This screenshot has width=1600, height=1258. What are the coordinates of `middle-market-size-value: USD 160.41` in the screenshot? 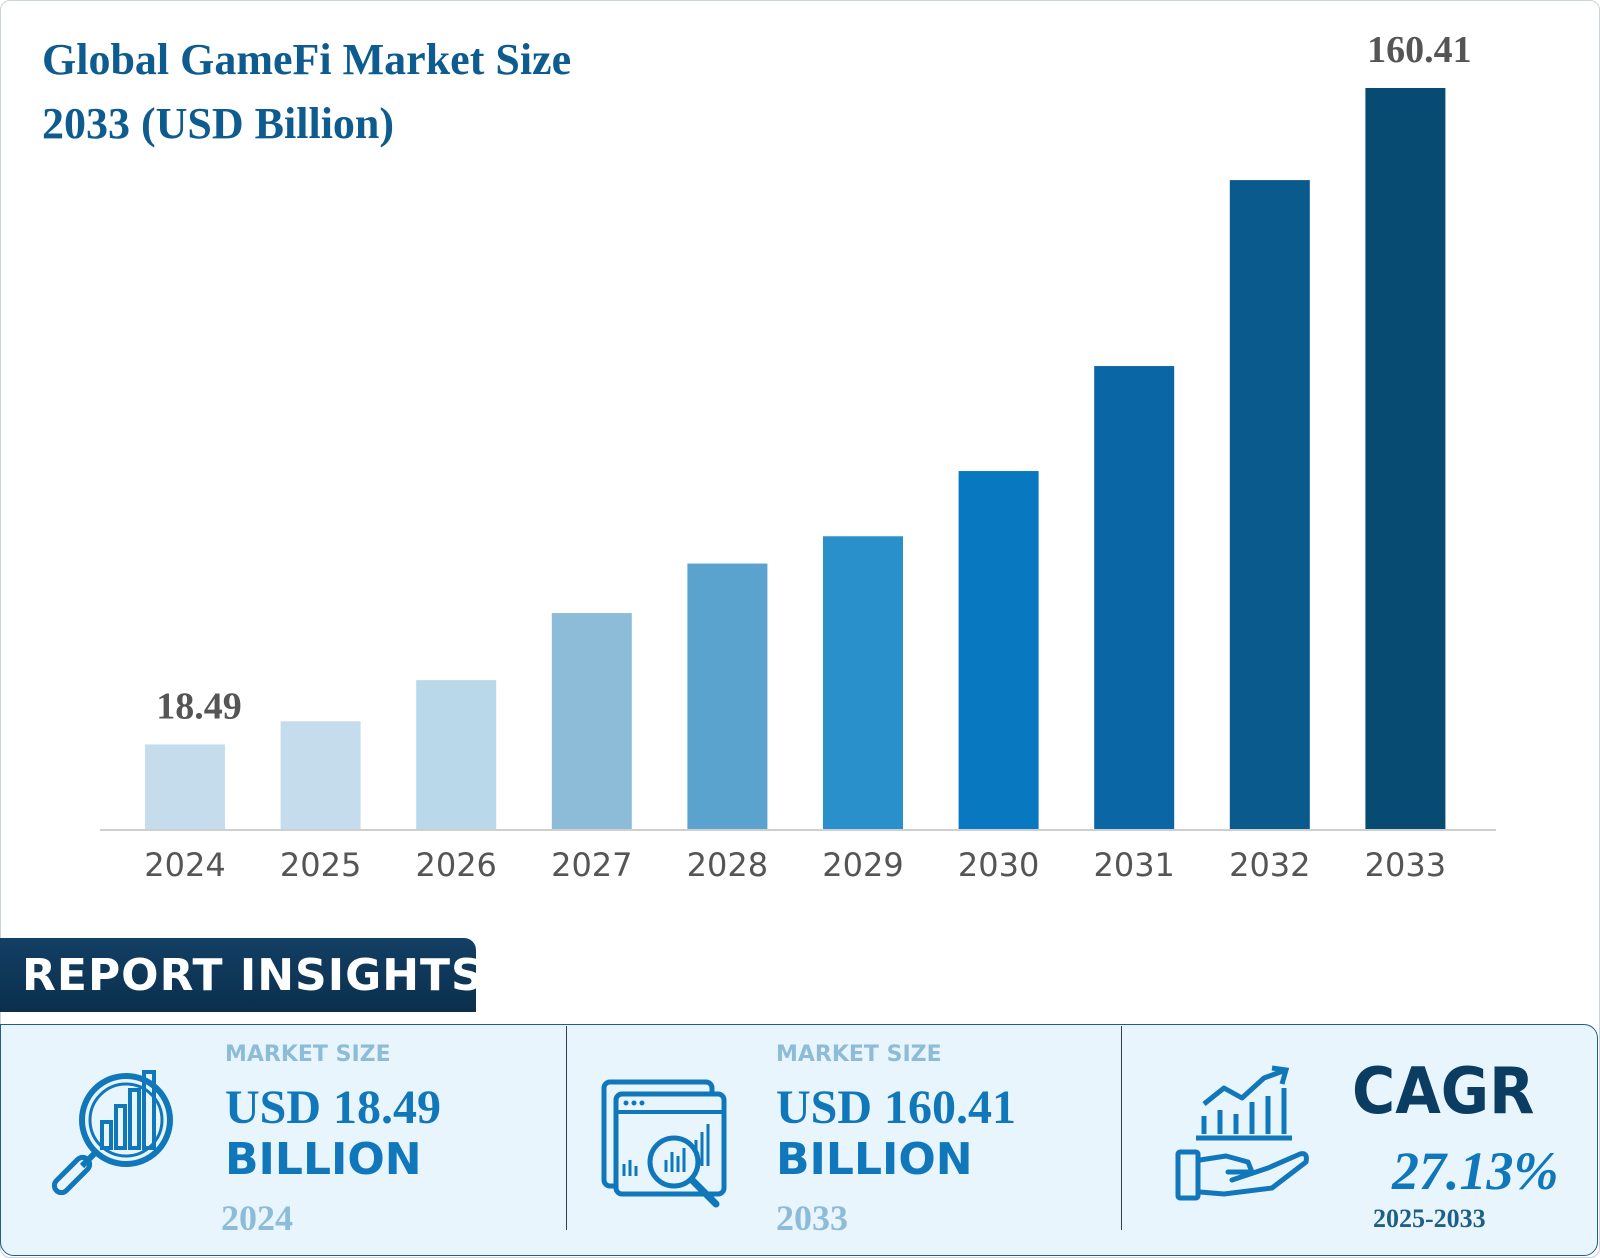 It's located at (896, 1107).